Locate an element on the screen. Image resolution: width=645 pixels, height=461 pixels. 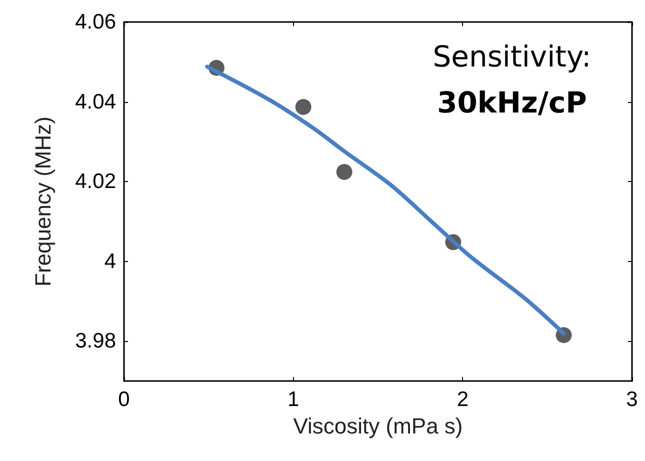
annotation: 30kHz/cP is located at coordinates (512, 103).